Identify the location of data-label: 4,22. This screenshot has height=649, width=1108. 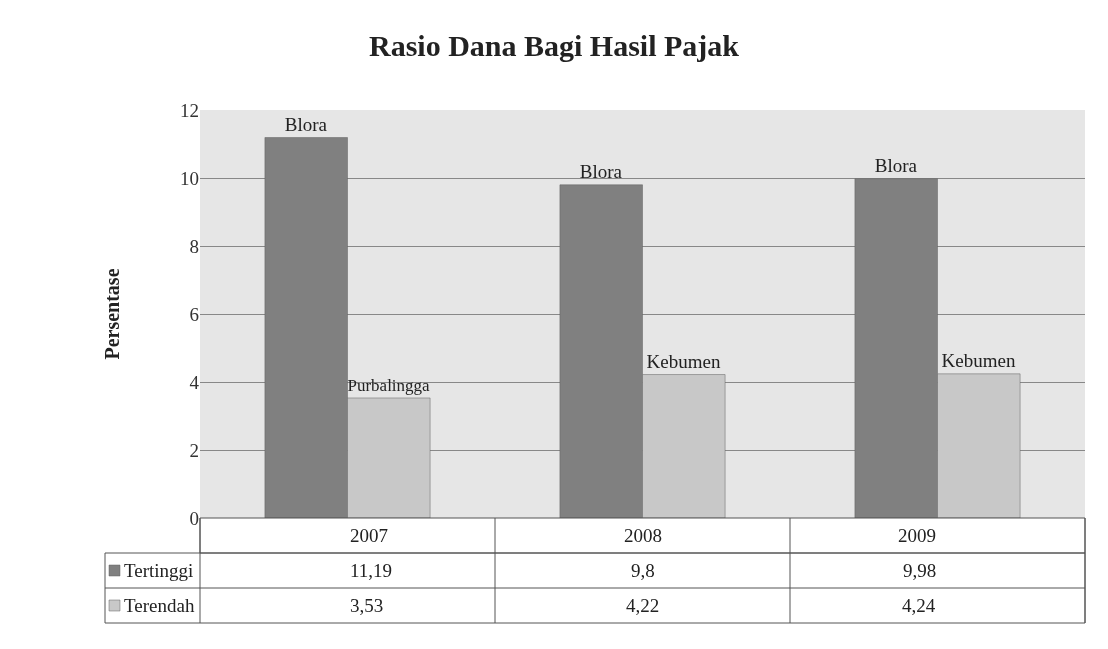
(643, 605).